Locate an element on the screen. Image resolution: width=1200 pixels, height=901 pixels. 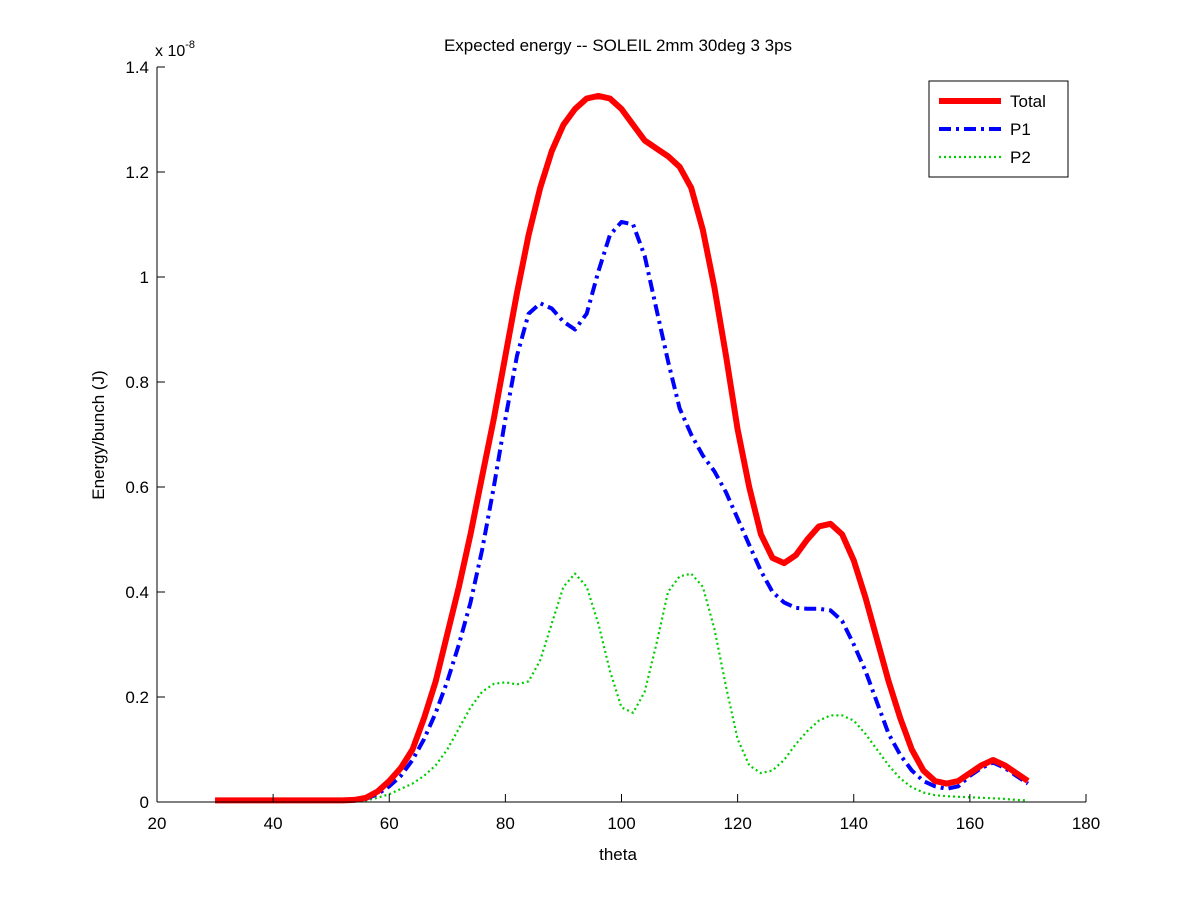
y-tick-label: 0.8 is located at coordinates (137, 382).